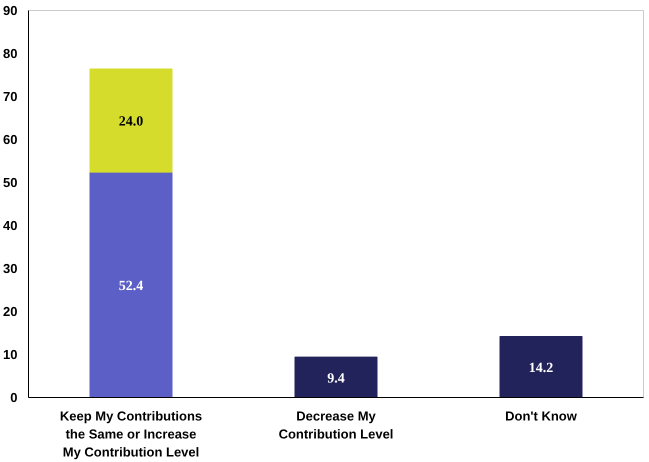  I want to click on x-tick-label: Keep My Contributions the Same or Increase My Contribution Level, so click(131, 434).